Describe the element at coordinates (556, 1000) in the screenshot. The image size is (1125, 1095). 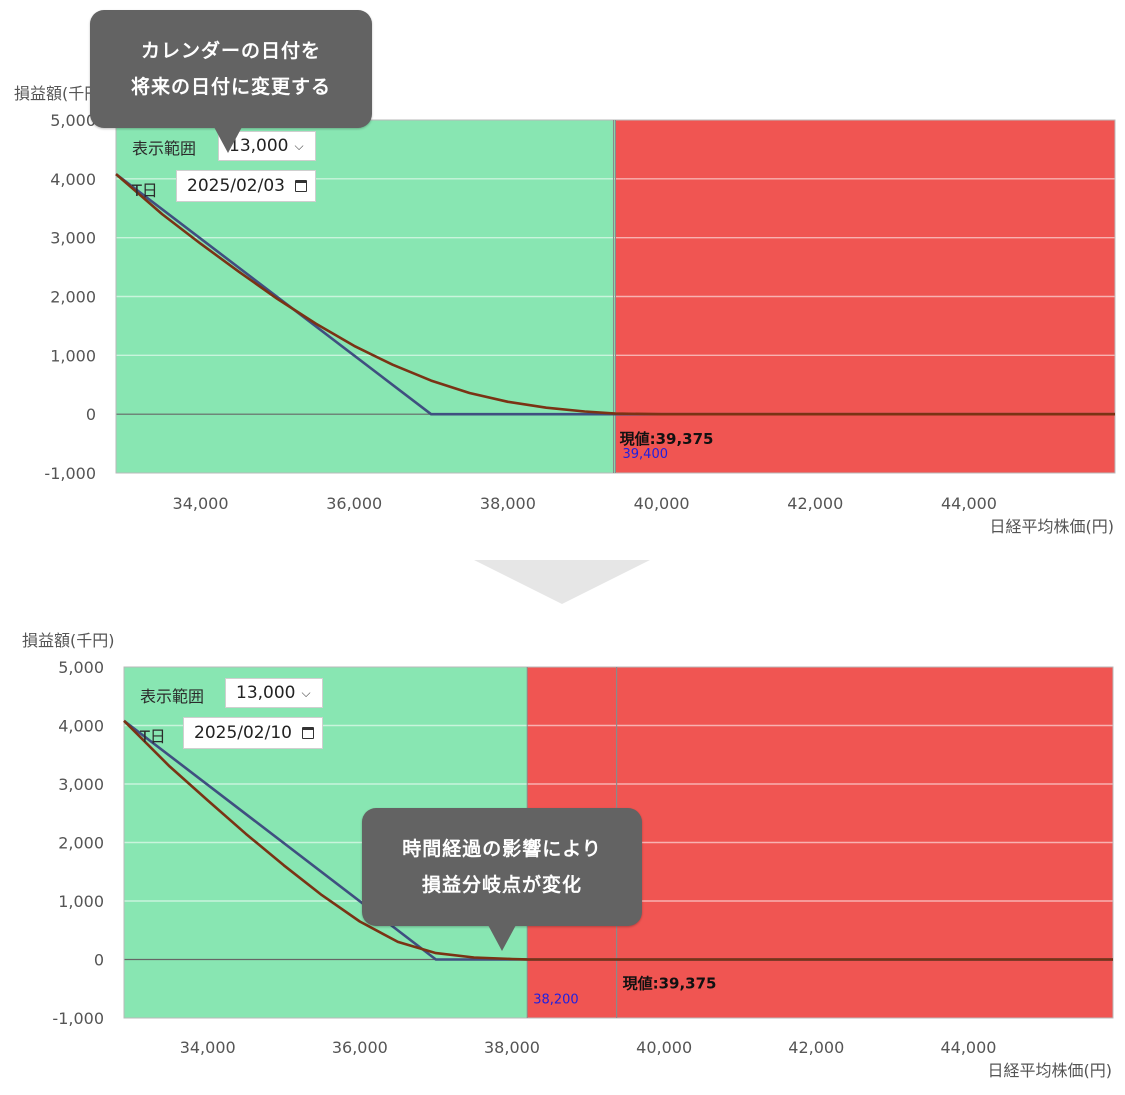
I see `breakeven-label: 38,200` at that location.